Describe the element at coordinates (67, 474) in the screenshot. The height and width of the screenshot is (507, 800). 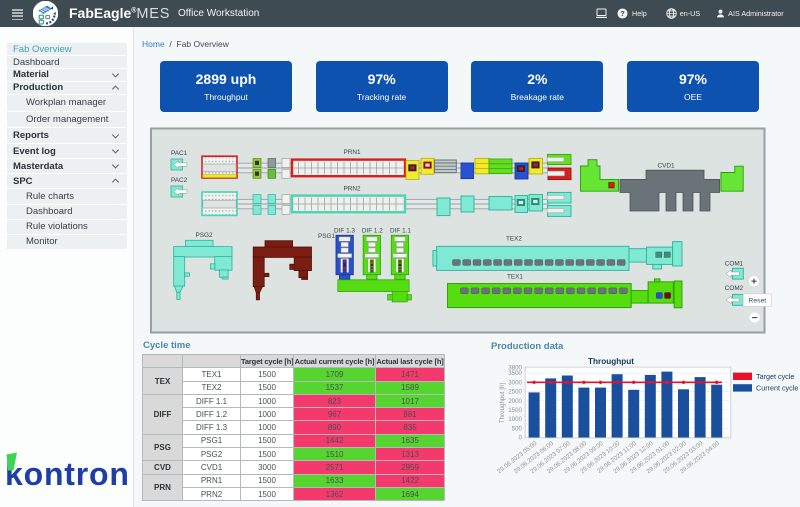
I see `svg-text: kontron` at that location.